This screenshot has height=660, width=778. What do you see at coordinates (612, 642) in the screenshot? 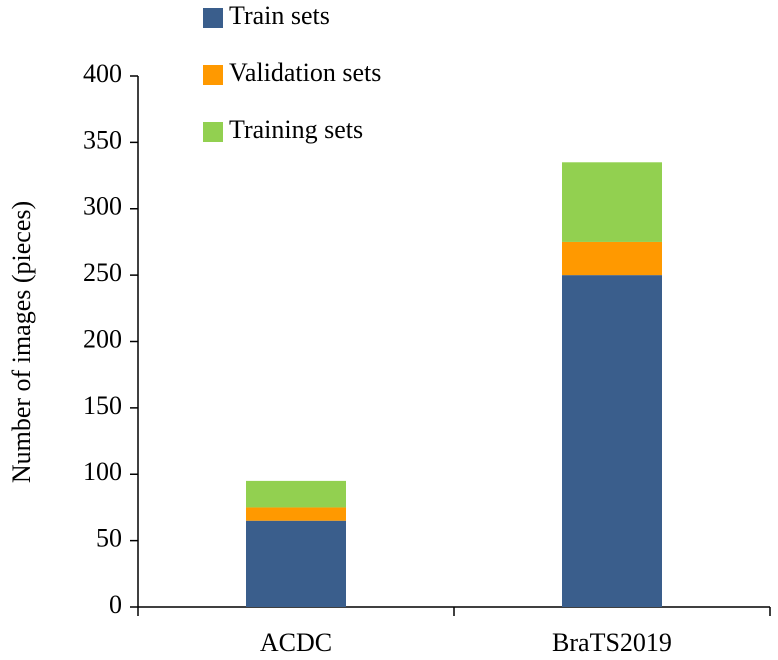
I see `x-tick-label: BraTS2019` at bounding box center [612, 642].